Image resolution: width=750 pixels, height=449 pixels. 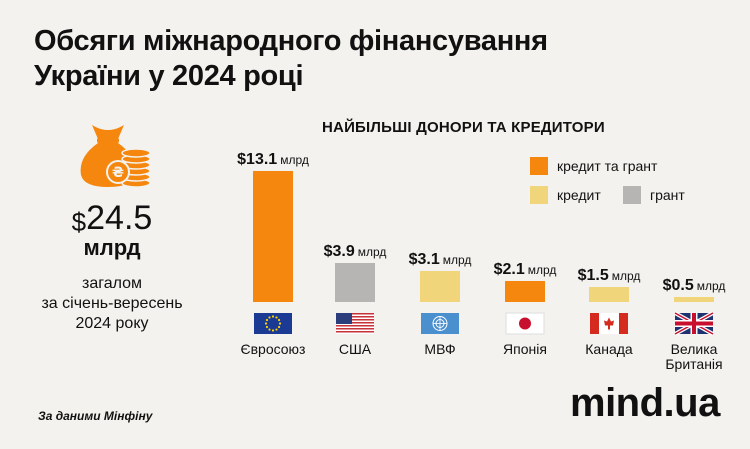 I want to click on legend-swatch-credit-and-grant, so click(x=539, y=166).